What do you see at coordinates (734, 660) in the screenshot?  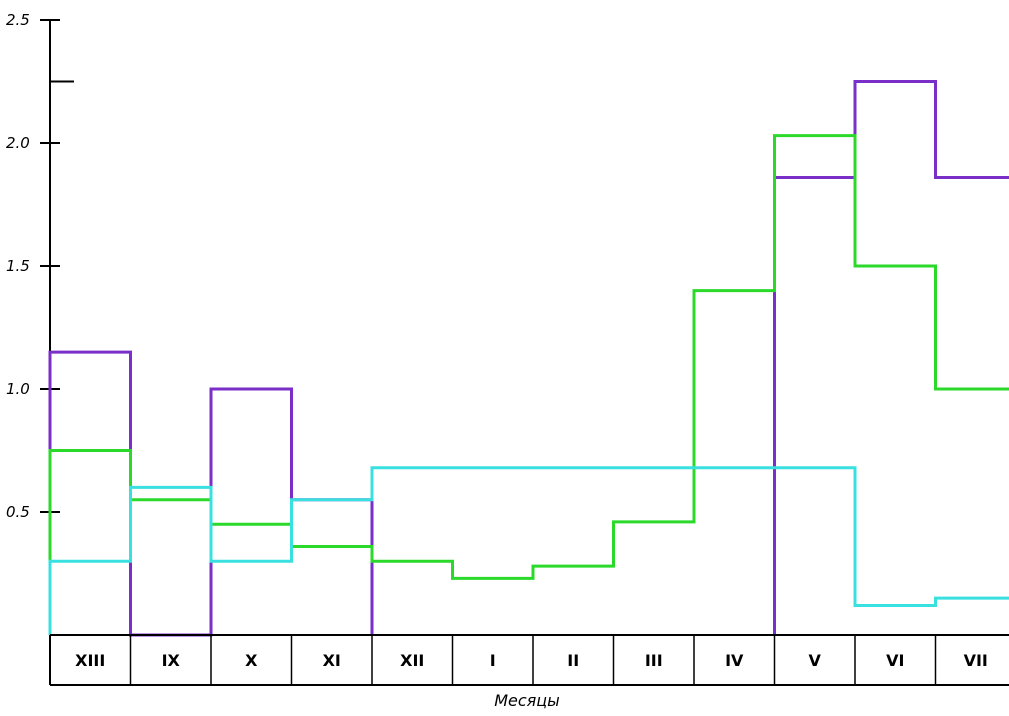 I see `month-label: IV` at bounding box center [734, 660].